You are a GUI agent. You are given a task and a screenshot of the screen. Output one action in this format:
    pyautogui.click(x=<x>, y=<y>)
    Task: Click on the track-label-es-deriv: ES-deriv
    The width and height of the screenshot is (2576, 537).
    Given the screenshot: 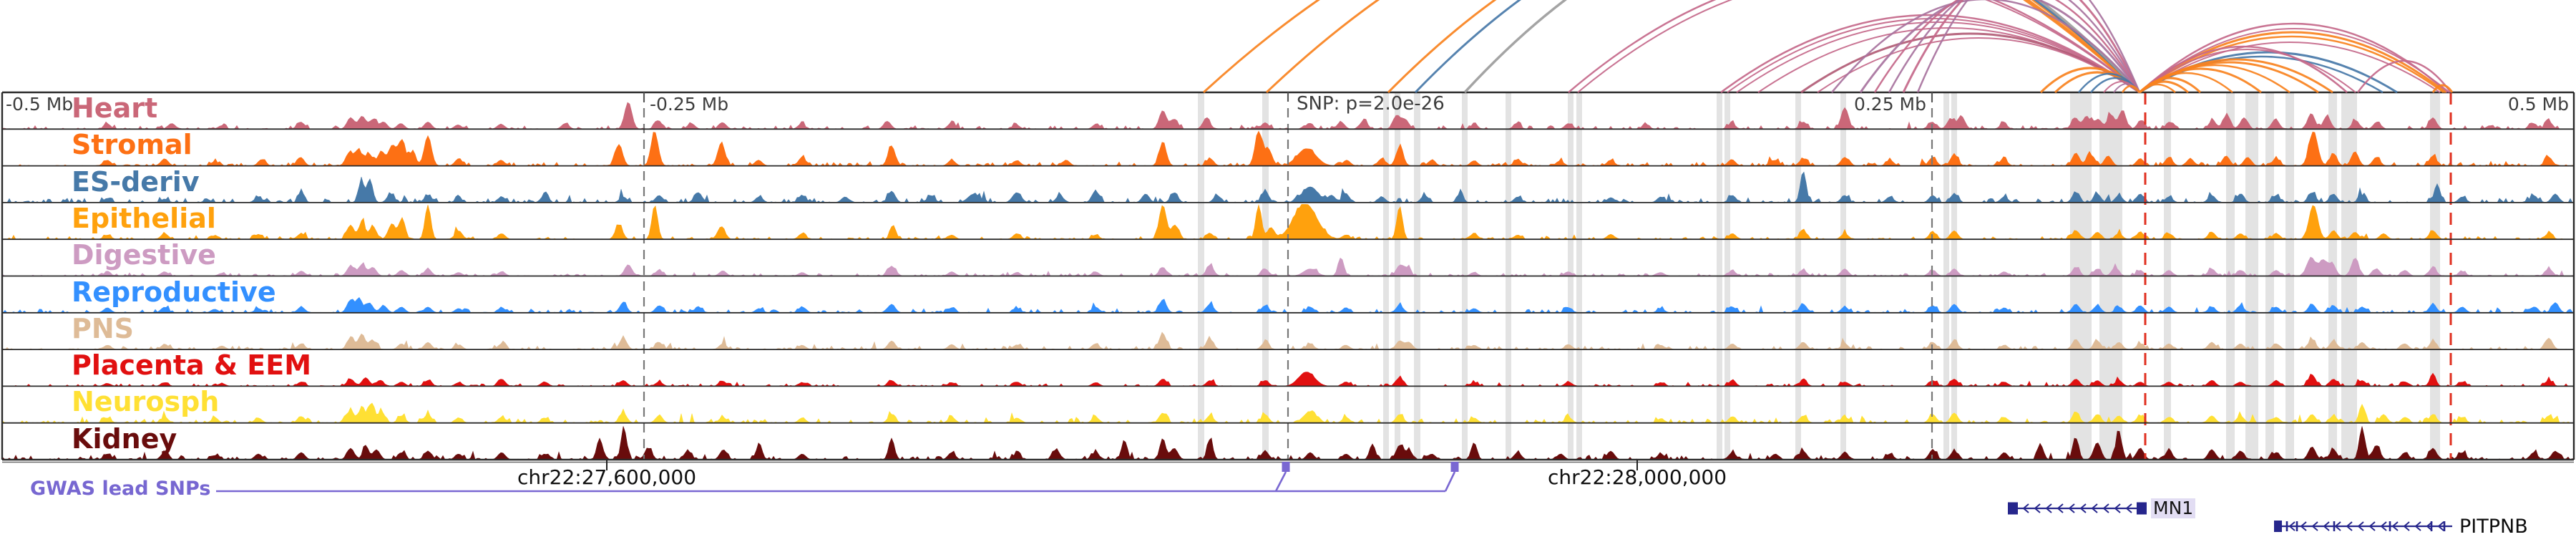 What is the action you would take?
    pyautogui.click(x=136, y=181)
    